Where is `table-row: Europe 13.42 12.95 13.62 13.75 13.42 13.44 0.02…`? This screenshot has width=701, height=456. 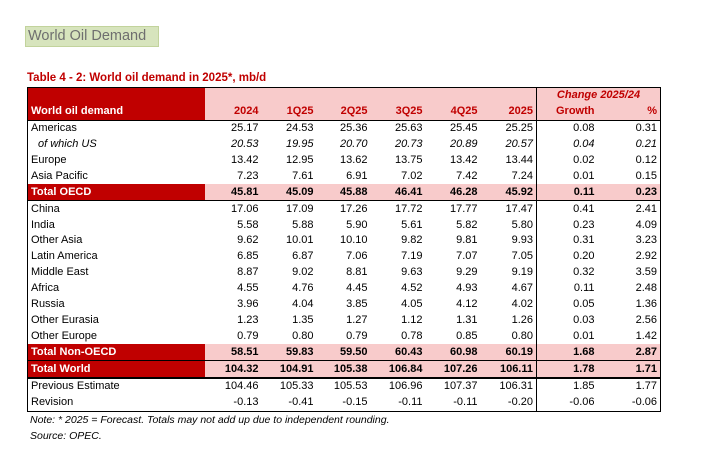
table-row: Europe 13.42 12.95 13.62 13.75 13.42 13.44 0.02… is located at coordinates (344, 160).